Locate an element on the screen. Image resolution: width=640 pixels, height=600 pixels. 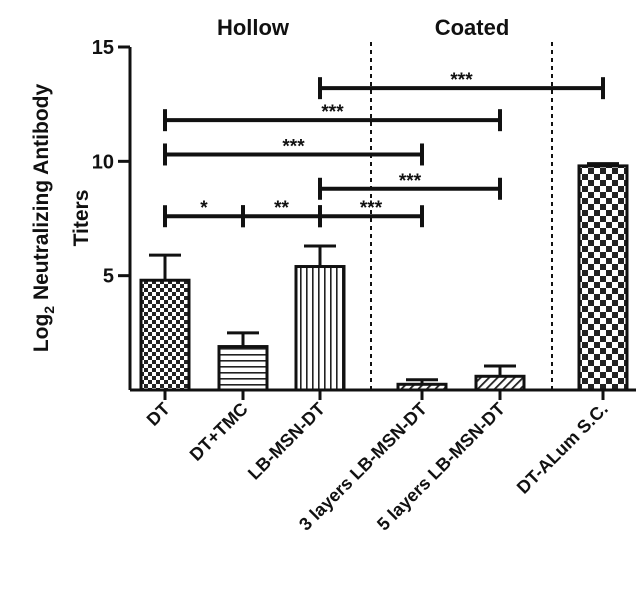
significance-label: * is located at coordinates (204, 208).